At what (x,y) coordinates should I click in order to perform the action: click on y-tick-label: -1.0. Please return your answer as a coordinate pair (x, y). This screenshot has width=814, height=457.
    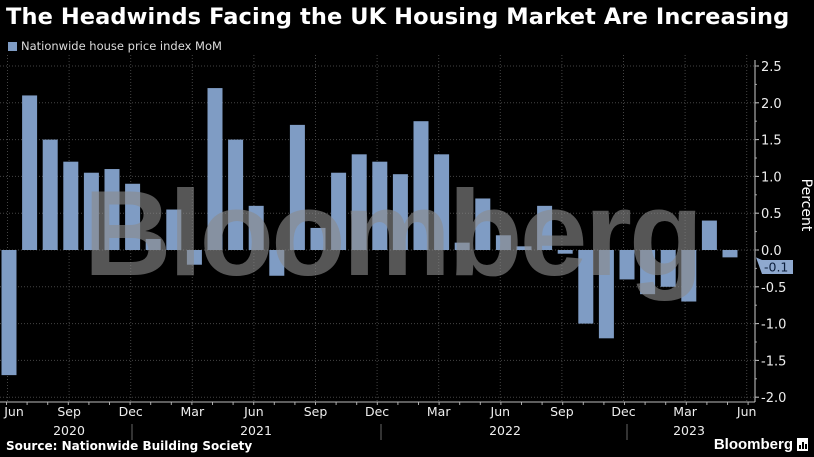
    Looking at the image, I should click on (773, 325).